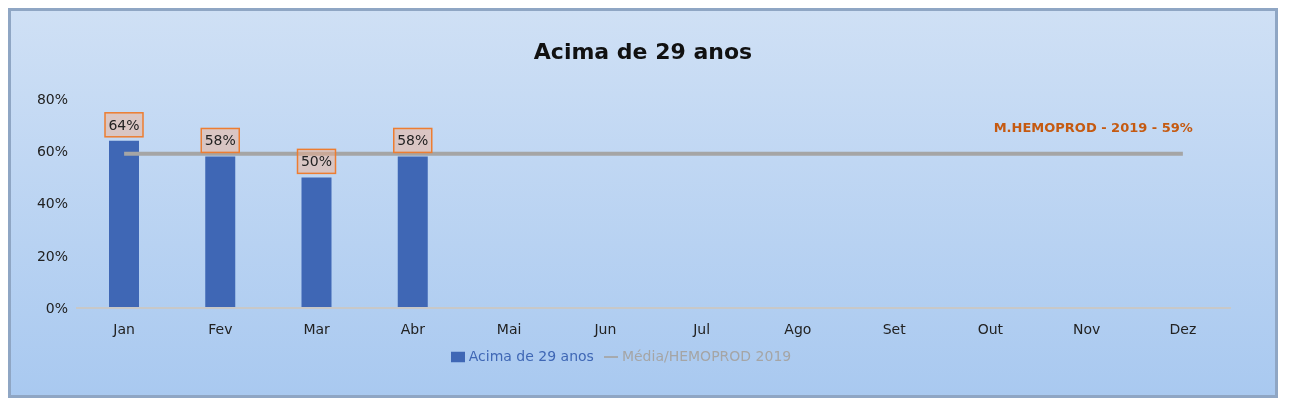 The image size is (1291, 409). What do you see at coordinates (531, 356) in the screenshot?
I see `legend-label: Acima de 29 anos` at bounding box center [531, 356].